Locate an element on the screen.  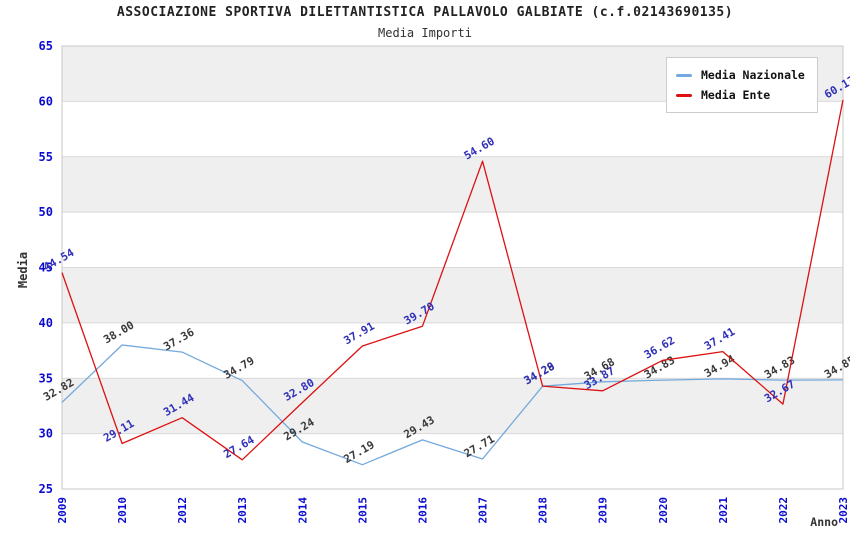
x-tick-label: 2012 is located at coordinates (182, 510).